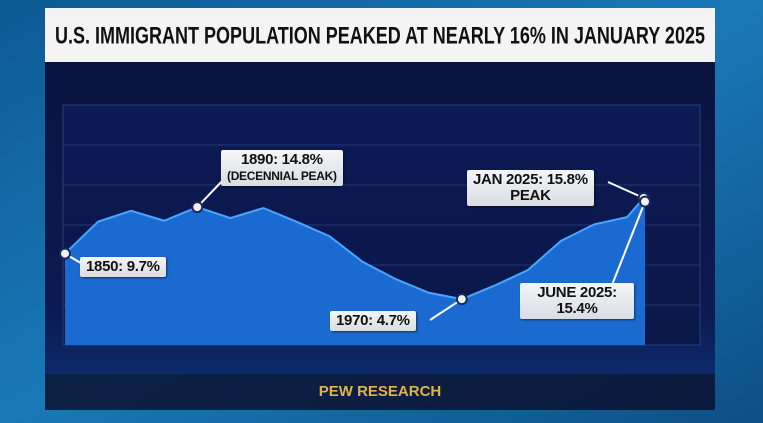 The width and height of the screenshot is (763, 423). What do you see at coordinates (281, 159) in the screenshot?
I see `value-label: 1890: 14.8%` at bounding box center [281, 159].